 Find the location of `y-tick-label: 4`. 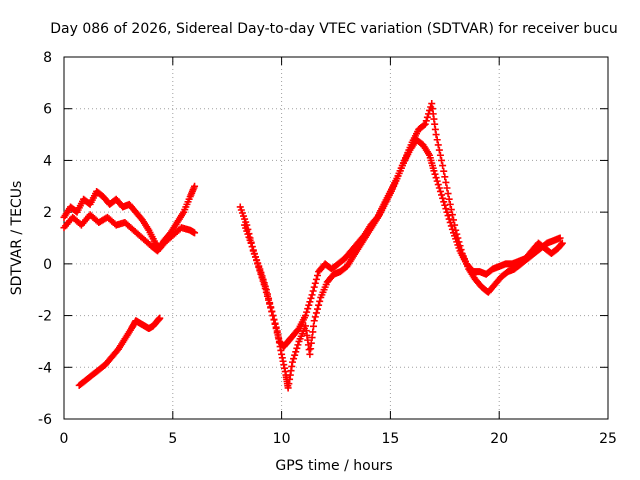

y-tick-label: 4 is located at coordinates (47, 161).